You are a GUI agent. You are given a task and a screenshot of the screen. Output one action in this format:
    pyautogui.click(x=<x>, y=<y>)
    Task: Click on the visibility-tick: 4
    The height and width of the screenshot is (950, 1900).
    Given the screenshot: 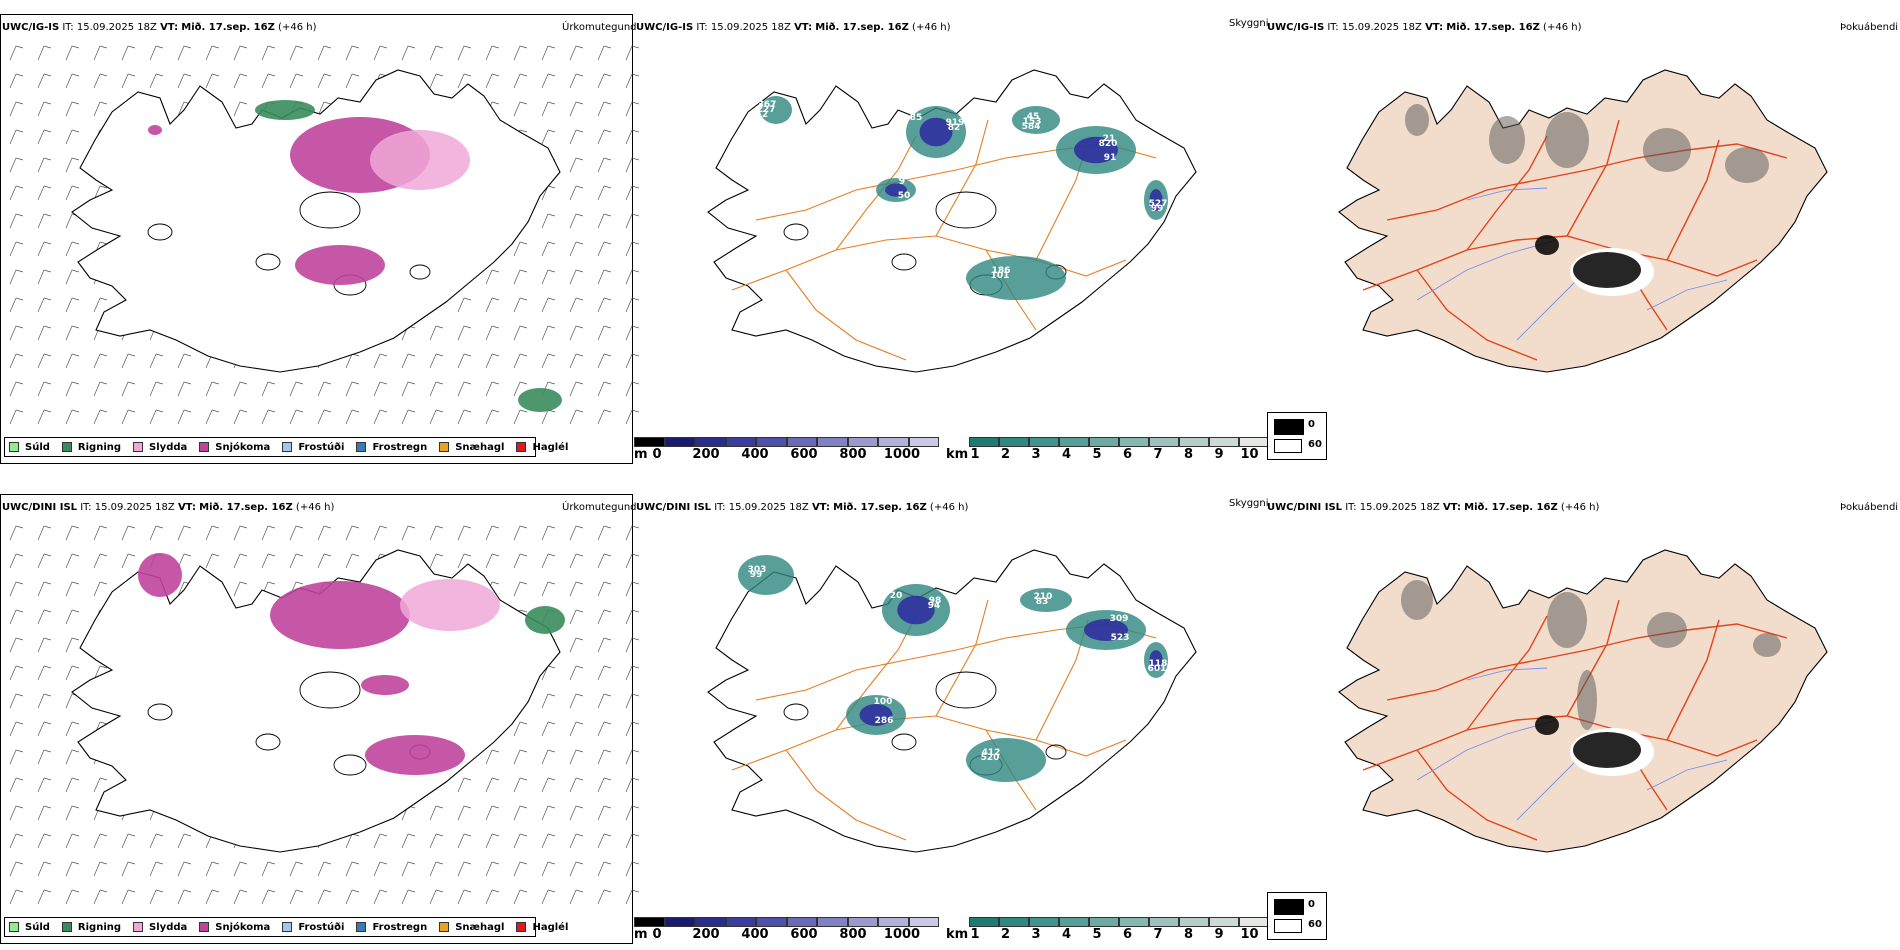 What is the action you would take?
    pyautogui.click(x=1066, y=934)
    